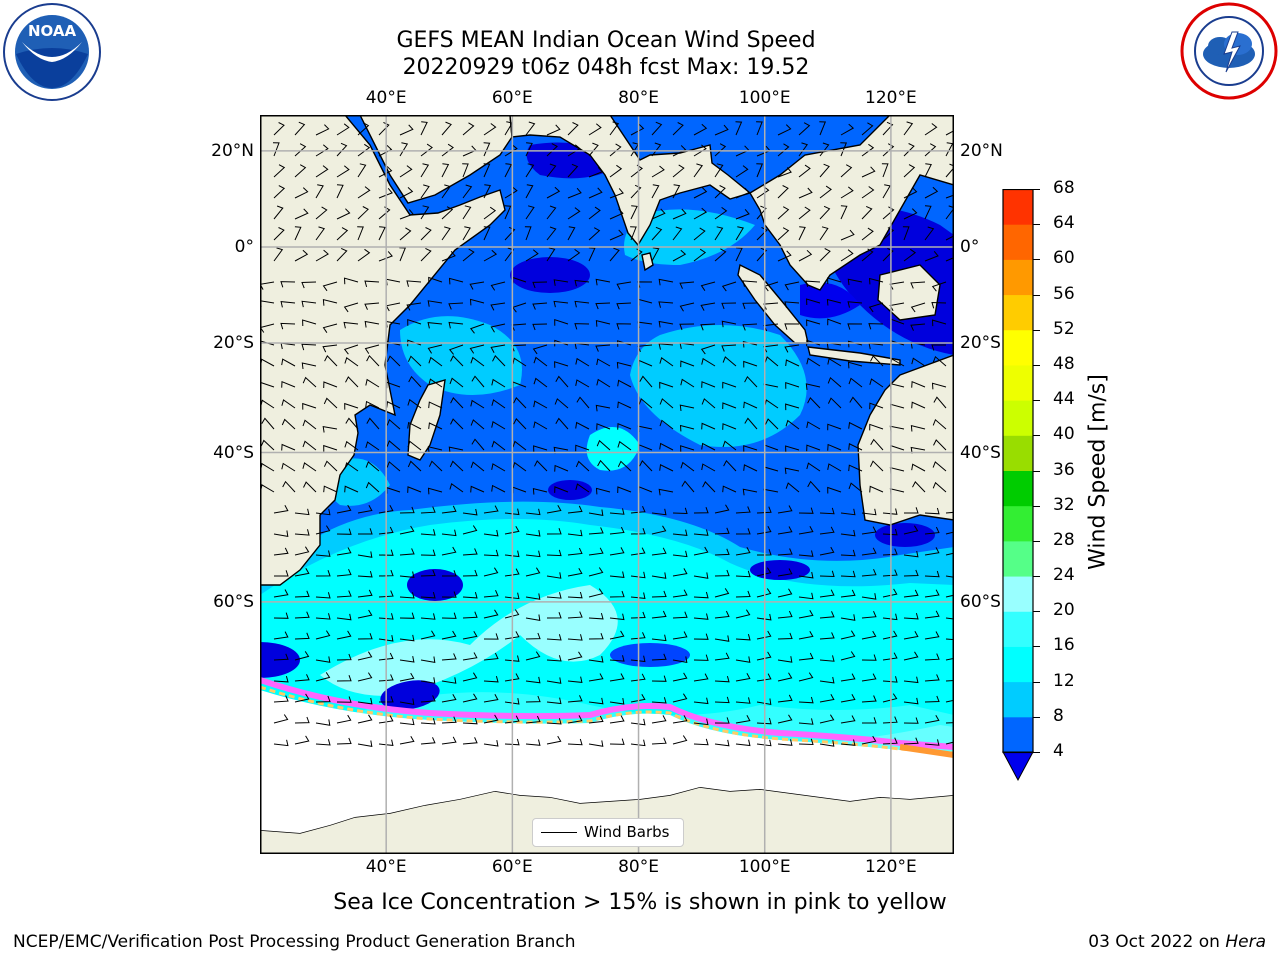 This screenshot has width=1280, height=960. What do you see at coordinates (233, 342) in the screenshot?
I see `lat-tick-left--20: 20°S` at bounding box center [233, 342].